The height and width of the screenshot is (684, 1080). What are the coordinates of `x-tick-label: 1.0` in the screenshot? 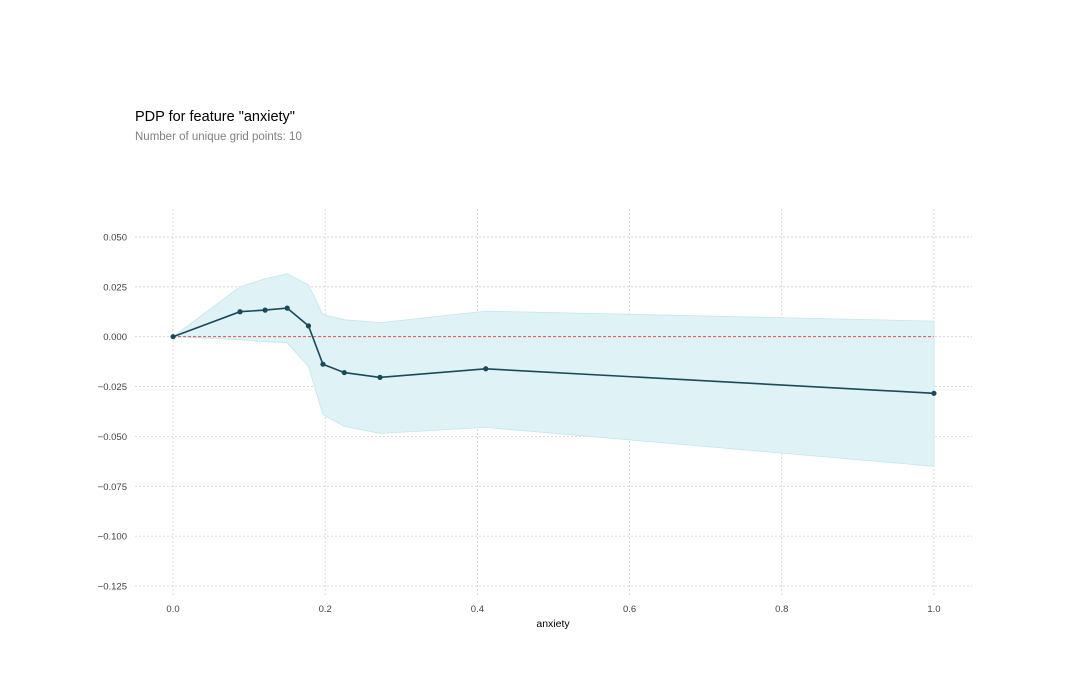 It's located at (933, 609).